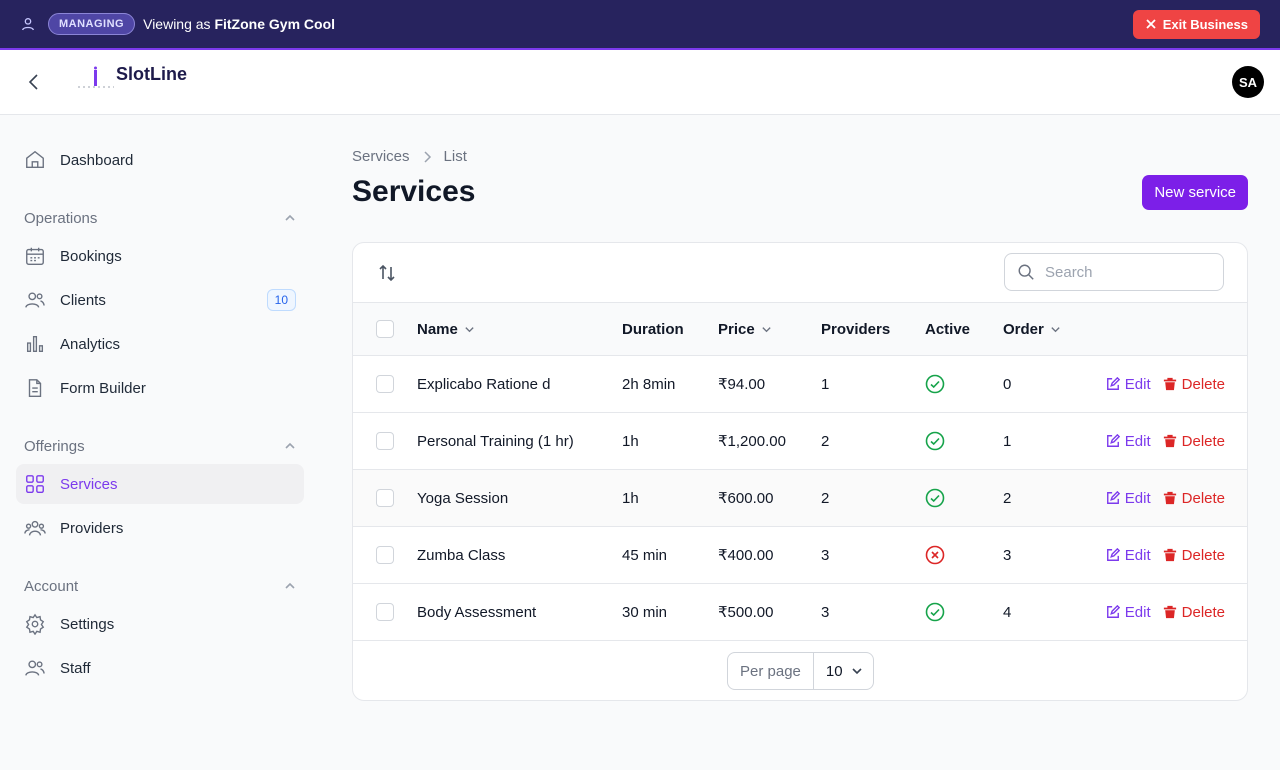 The height and width of the screenshot is (770, 1280). What do you see at coordinates (160, 586) in the screenshot?
I see `nav-group-title: Account` at bounding box center [160, 586].